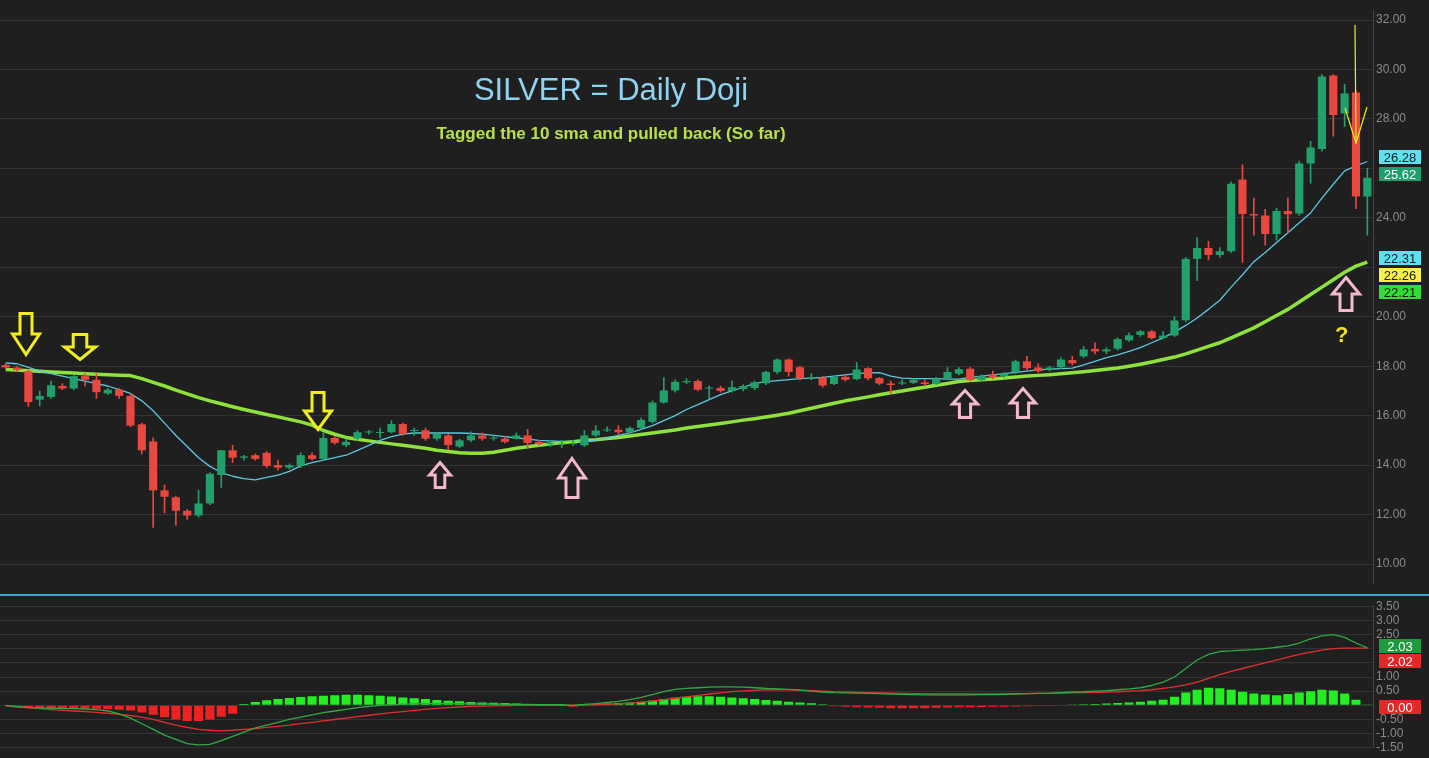 This screenshot has height=758, width=1429. Describe the element at coordinates (1390, 732) in the screenshot. I see `y-tick-label: -1.00` at that location.